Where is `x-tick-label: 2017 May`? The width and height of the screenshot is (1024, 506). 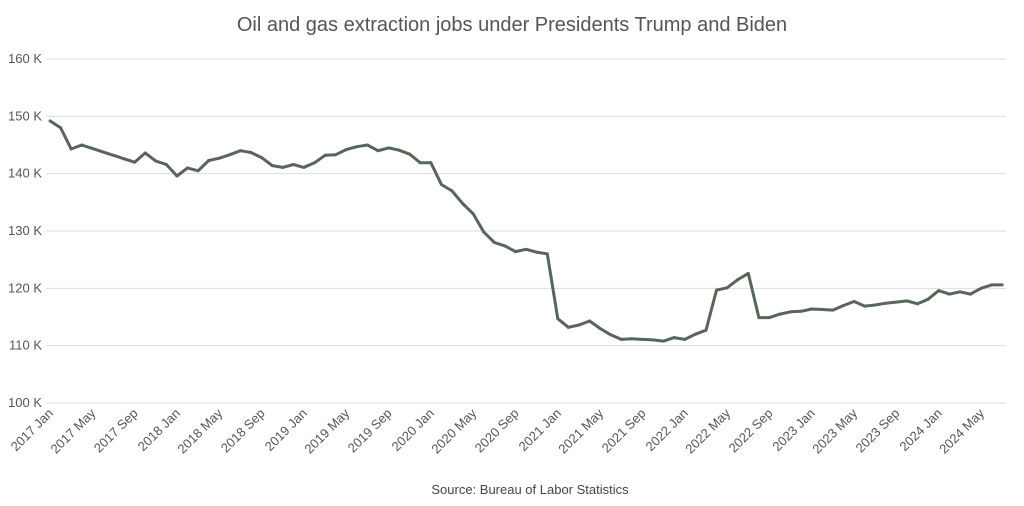 x-tick-label: 2017 May is located at coordinates (72, 430).